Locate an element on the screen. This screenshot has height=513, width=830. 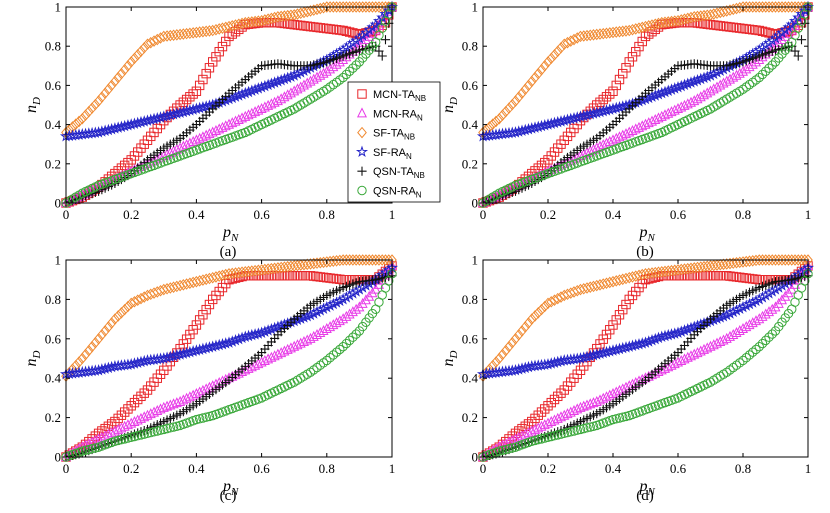
legend-label: MCN-TANB is located at coordinates (399, 96).